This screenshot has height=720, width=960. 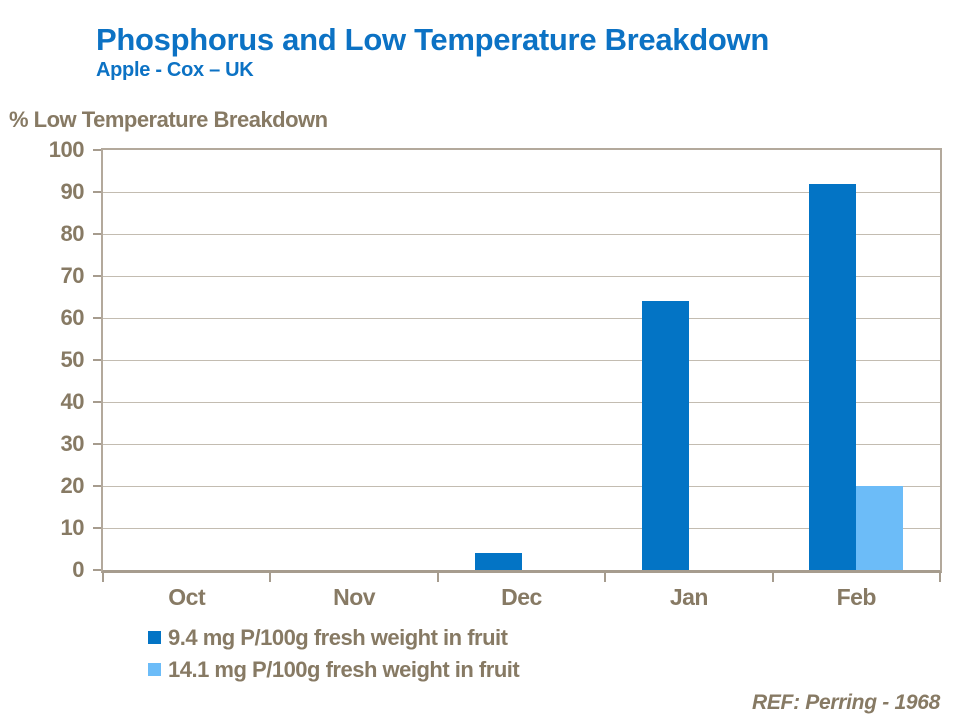 What do you see at coordinates (521, 597) in the screenshot?
I see `x-axis-label-dec: Dec` at bounding box center [521, 597].